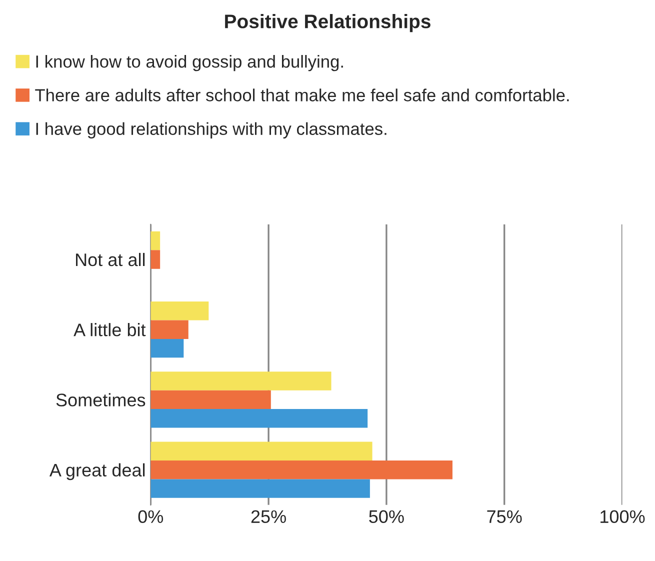  Describe the element at coordinates (386, 517) in the screenshot. I see `x-tick-label: 50%` at that location.